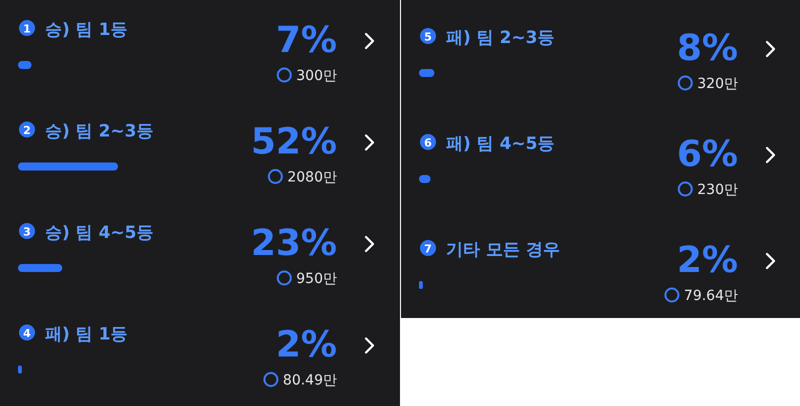  I want to click on y-tick-label: 패) 팀 1등, so click(86, 334).